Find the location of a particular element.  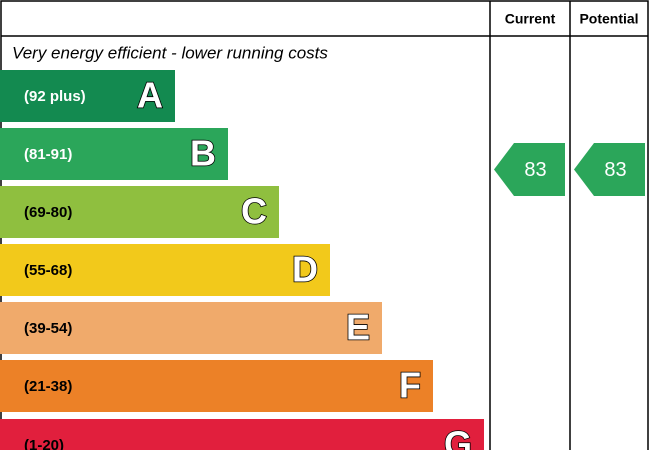

band-range: (92 plus) is located at coordinates (55, 96).